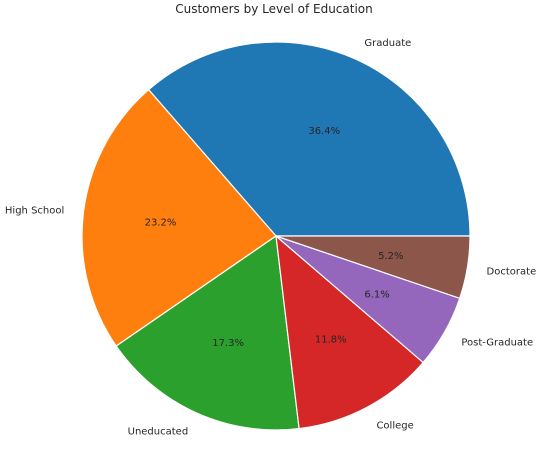 Image resolution: width=547 pixels, height=450 pixels. Describe the element at coordinates (512, 272) in the screenshot. I see `slice-label-doctorate: Doctorate` at that location.